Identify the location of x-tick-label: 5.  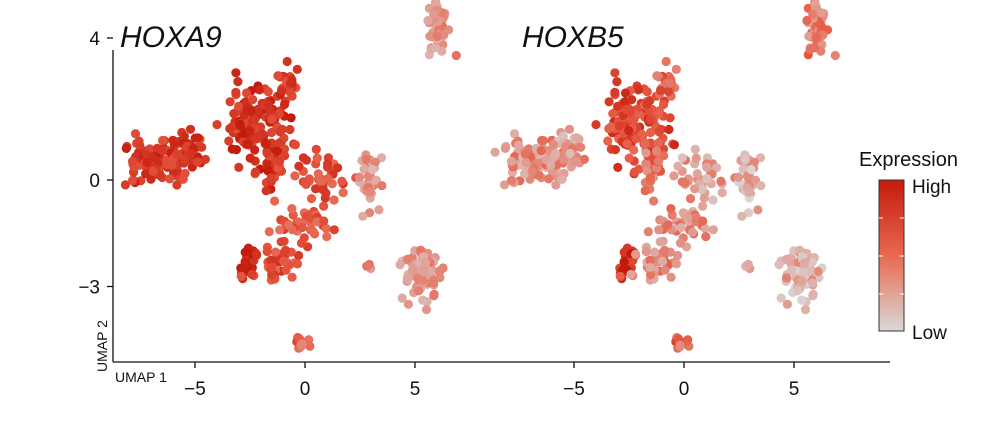
(415, 389).